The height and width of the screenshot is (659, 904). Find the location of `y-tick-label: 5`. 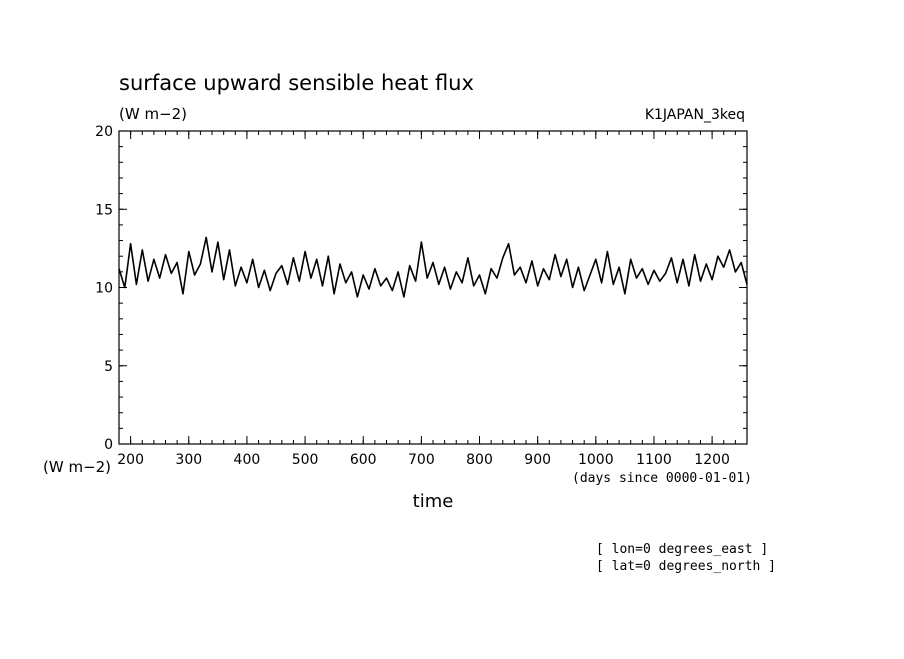

y-tick-label: 5 is located at coordinates (108, 367).